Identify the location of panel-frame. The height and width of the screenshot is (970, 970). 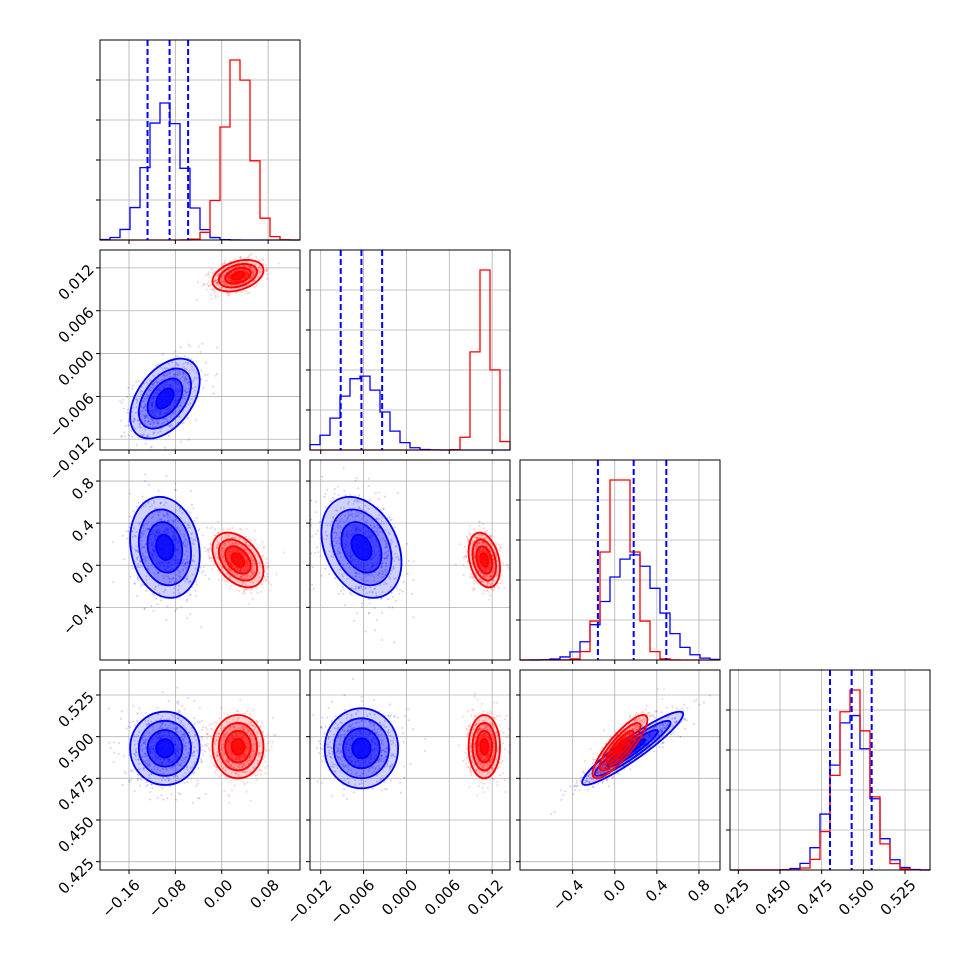
(410, 350).